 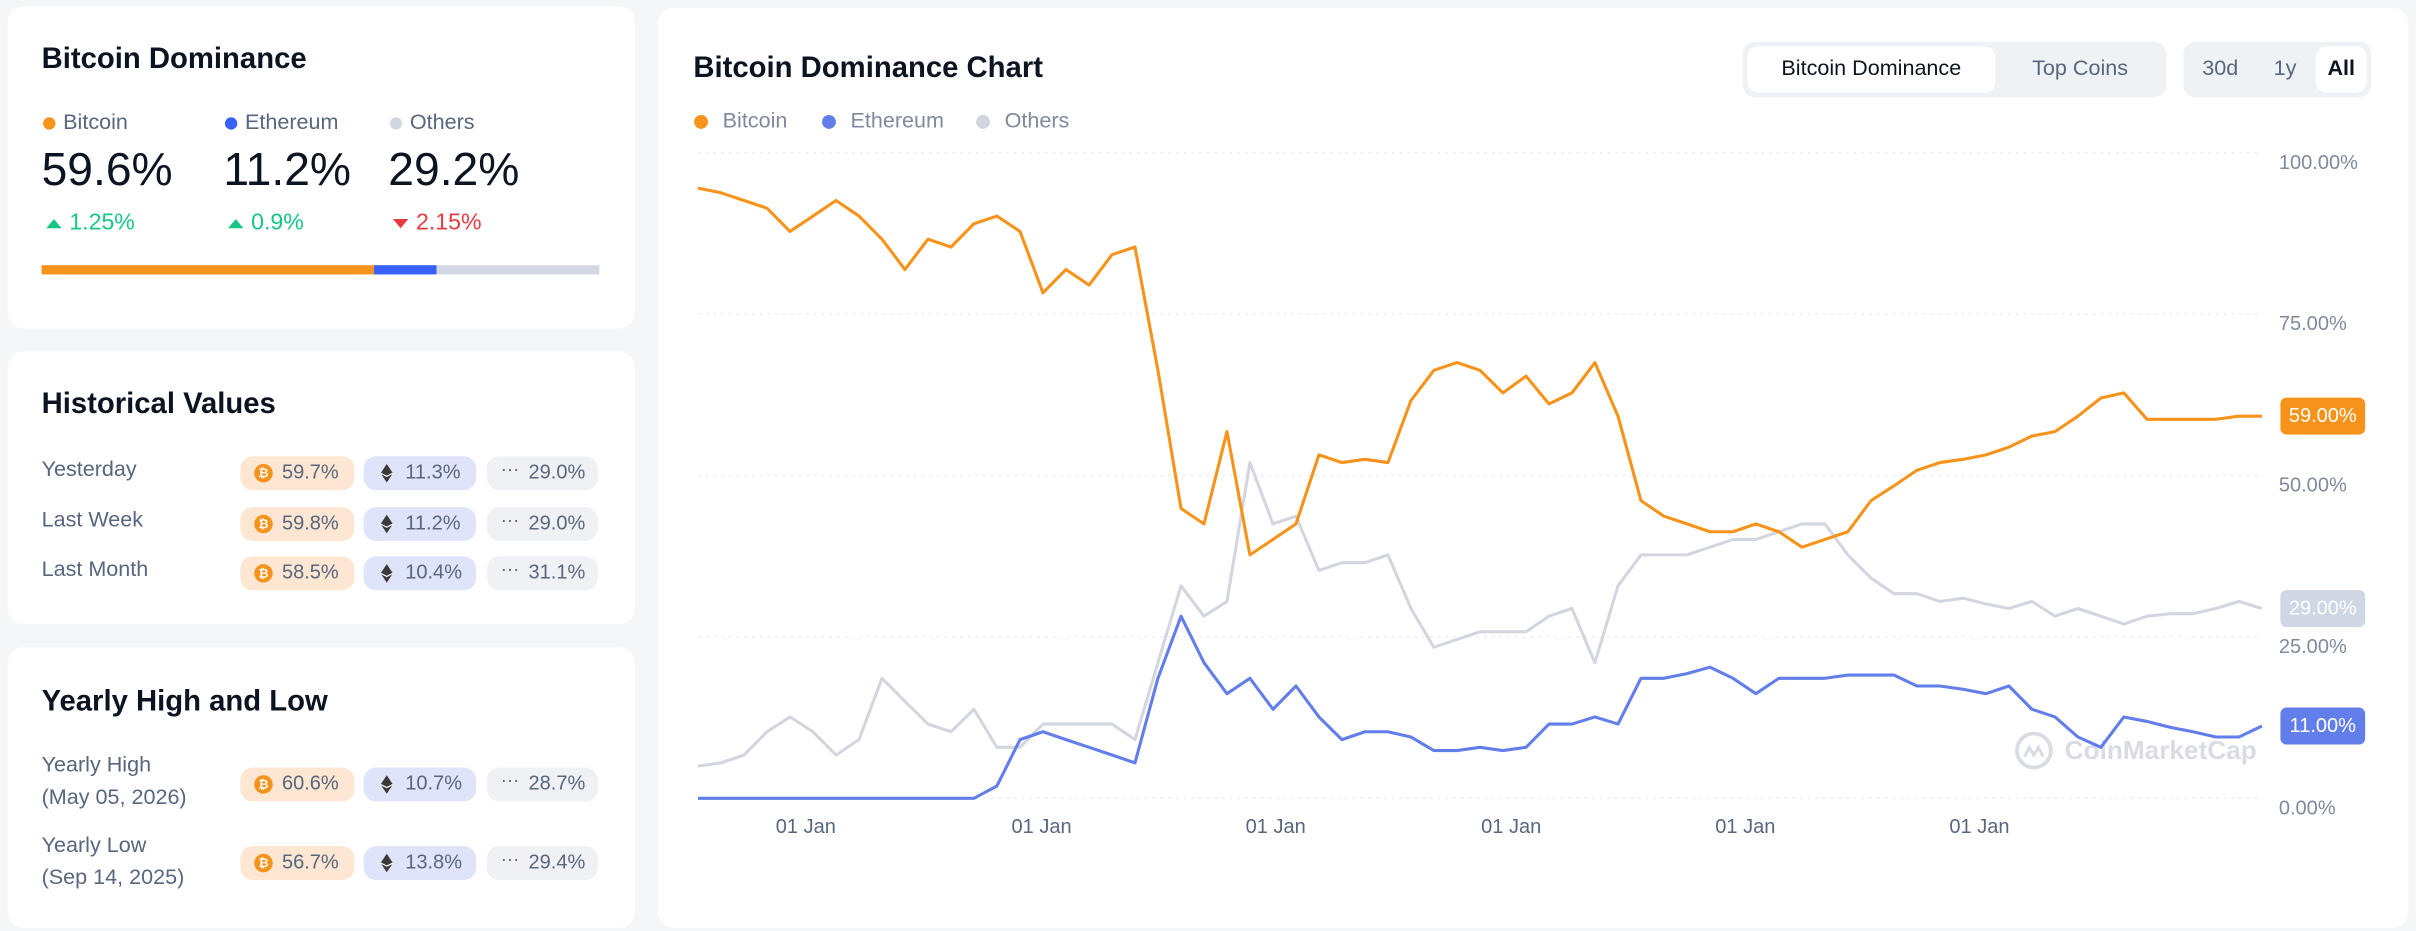 What do you see at coordinates (2220, 67) in the screenshot?
I see `range-button-label: 30d` at bounding box center [2220, 67].